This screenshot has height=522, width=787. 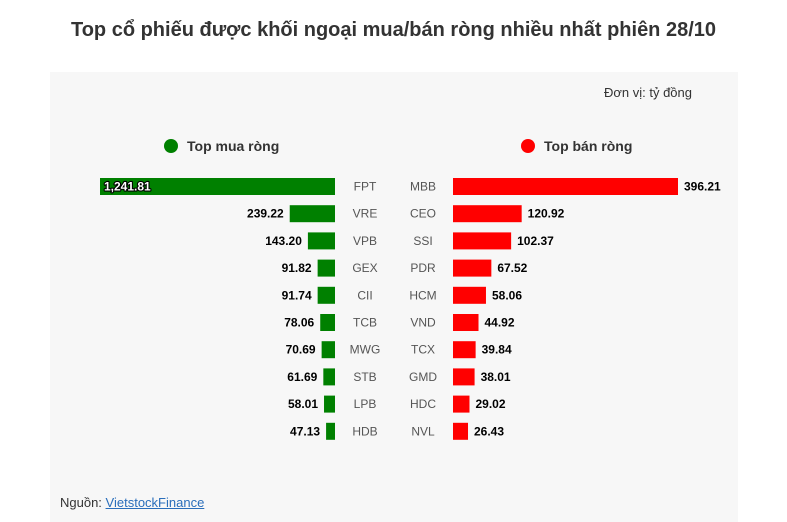 I want to click on buy-category-label: LPB, so click(x=365, y=404).